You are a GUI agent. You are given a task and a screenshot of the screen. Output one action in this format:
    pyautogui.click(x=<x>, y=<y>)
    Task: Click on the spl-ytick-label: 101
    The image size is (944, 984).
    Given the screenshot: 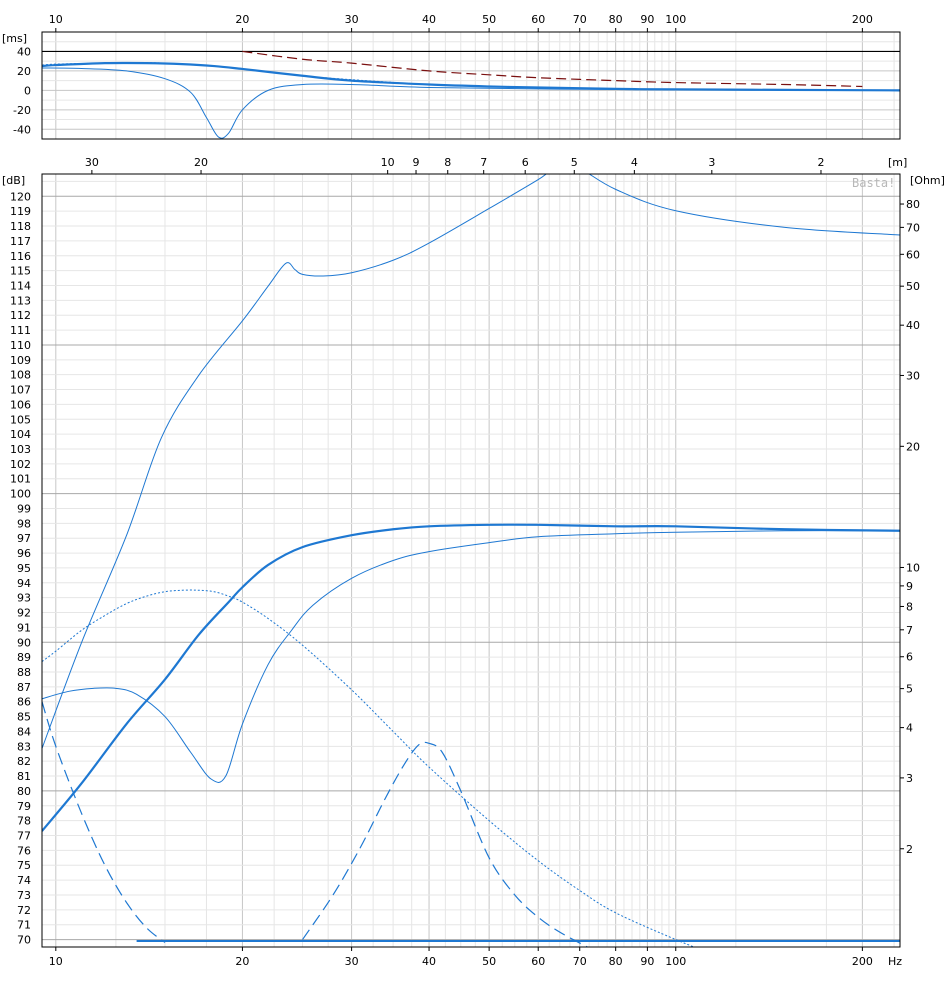 What is the action you would take?
    pyautogui.click(x=20, y=479)
    